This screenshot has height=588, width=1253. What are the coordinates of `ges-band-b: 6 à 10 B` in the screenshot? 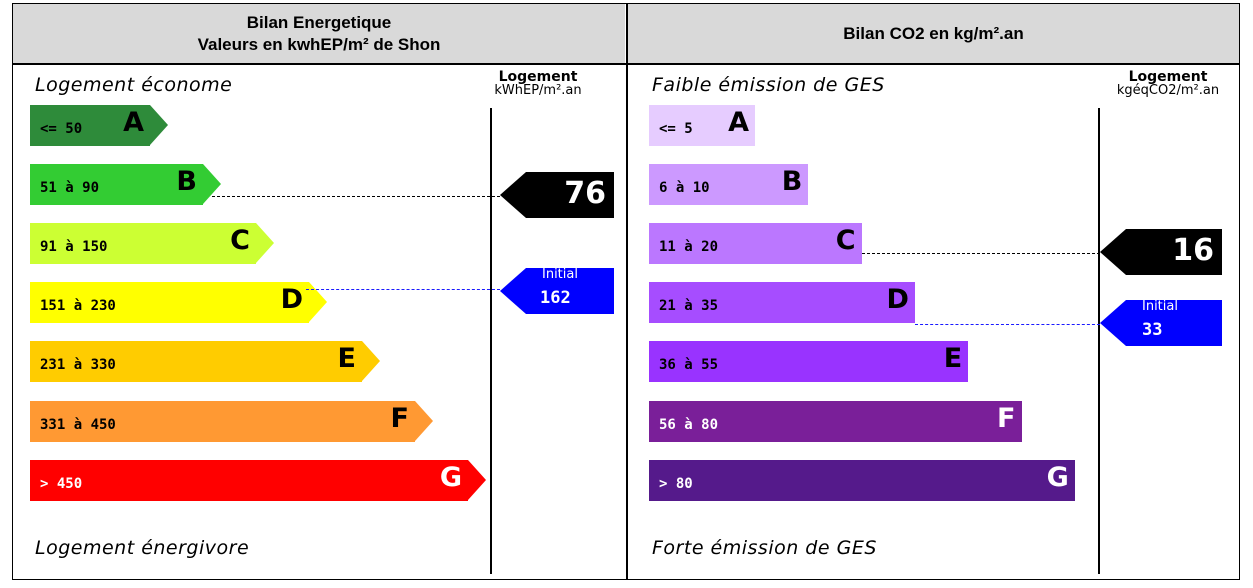 It's located at (729, 184).